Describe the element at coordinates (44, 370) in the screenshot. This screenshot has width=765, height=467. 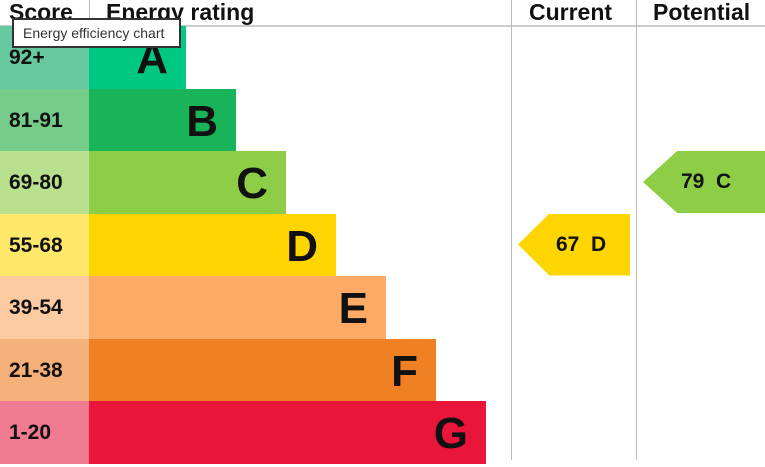
I see `score-range-f: 21-38` at that location.